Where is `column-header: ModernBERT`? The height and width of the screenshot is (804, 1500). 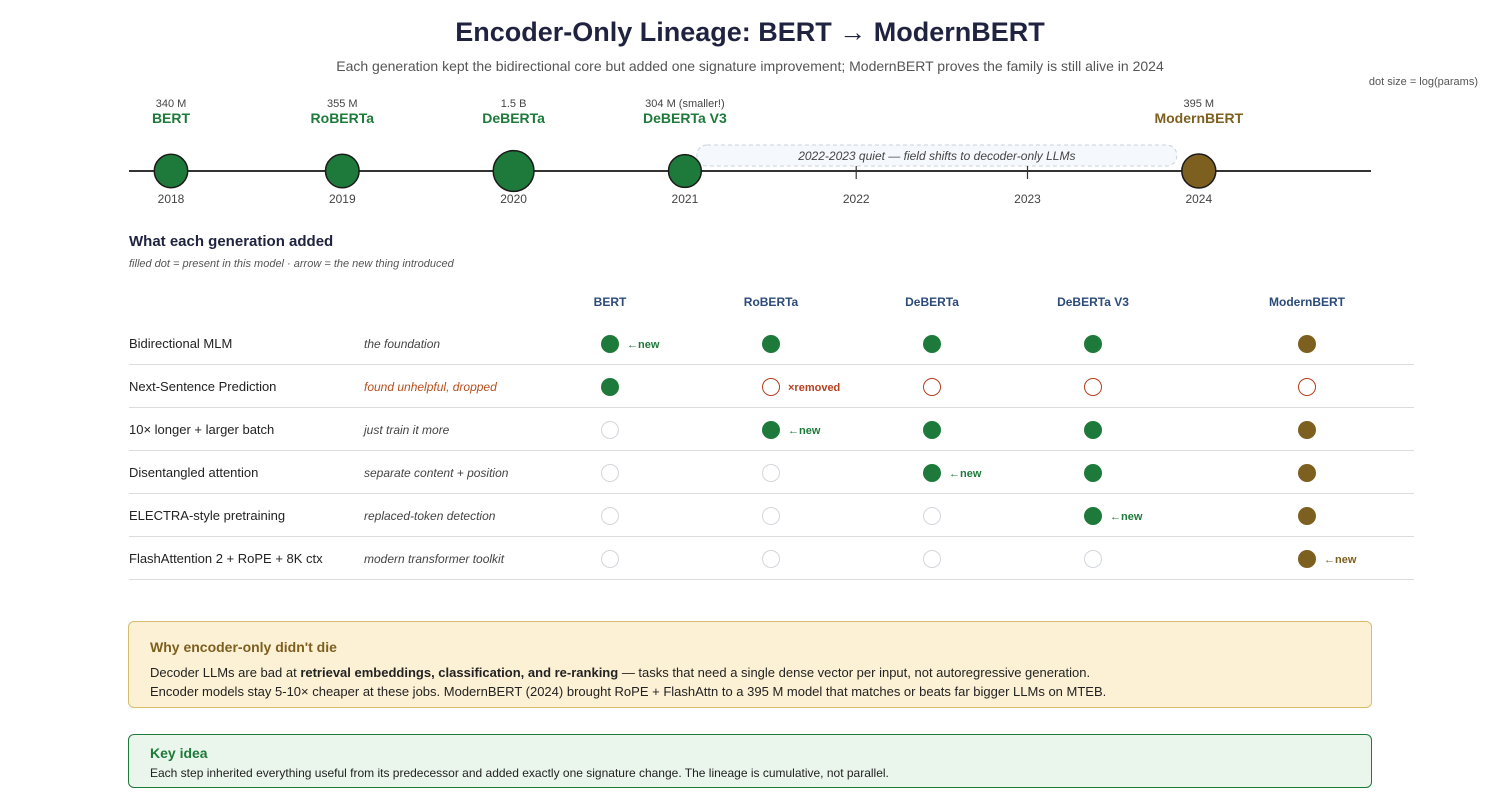 column-header: ModernBERT is located at coordinates (1307, 302).